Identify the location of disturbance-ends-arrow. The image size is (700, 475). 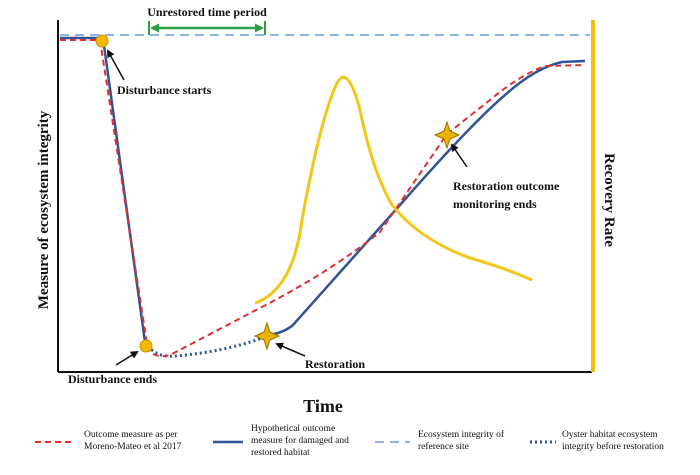
(127, 358).